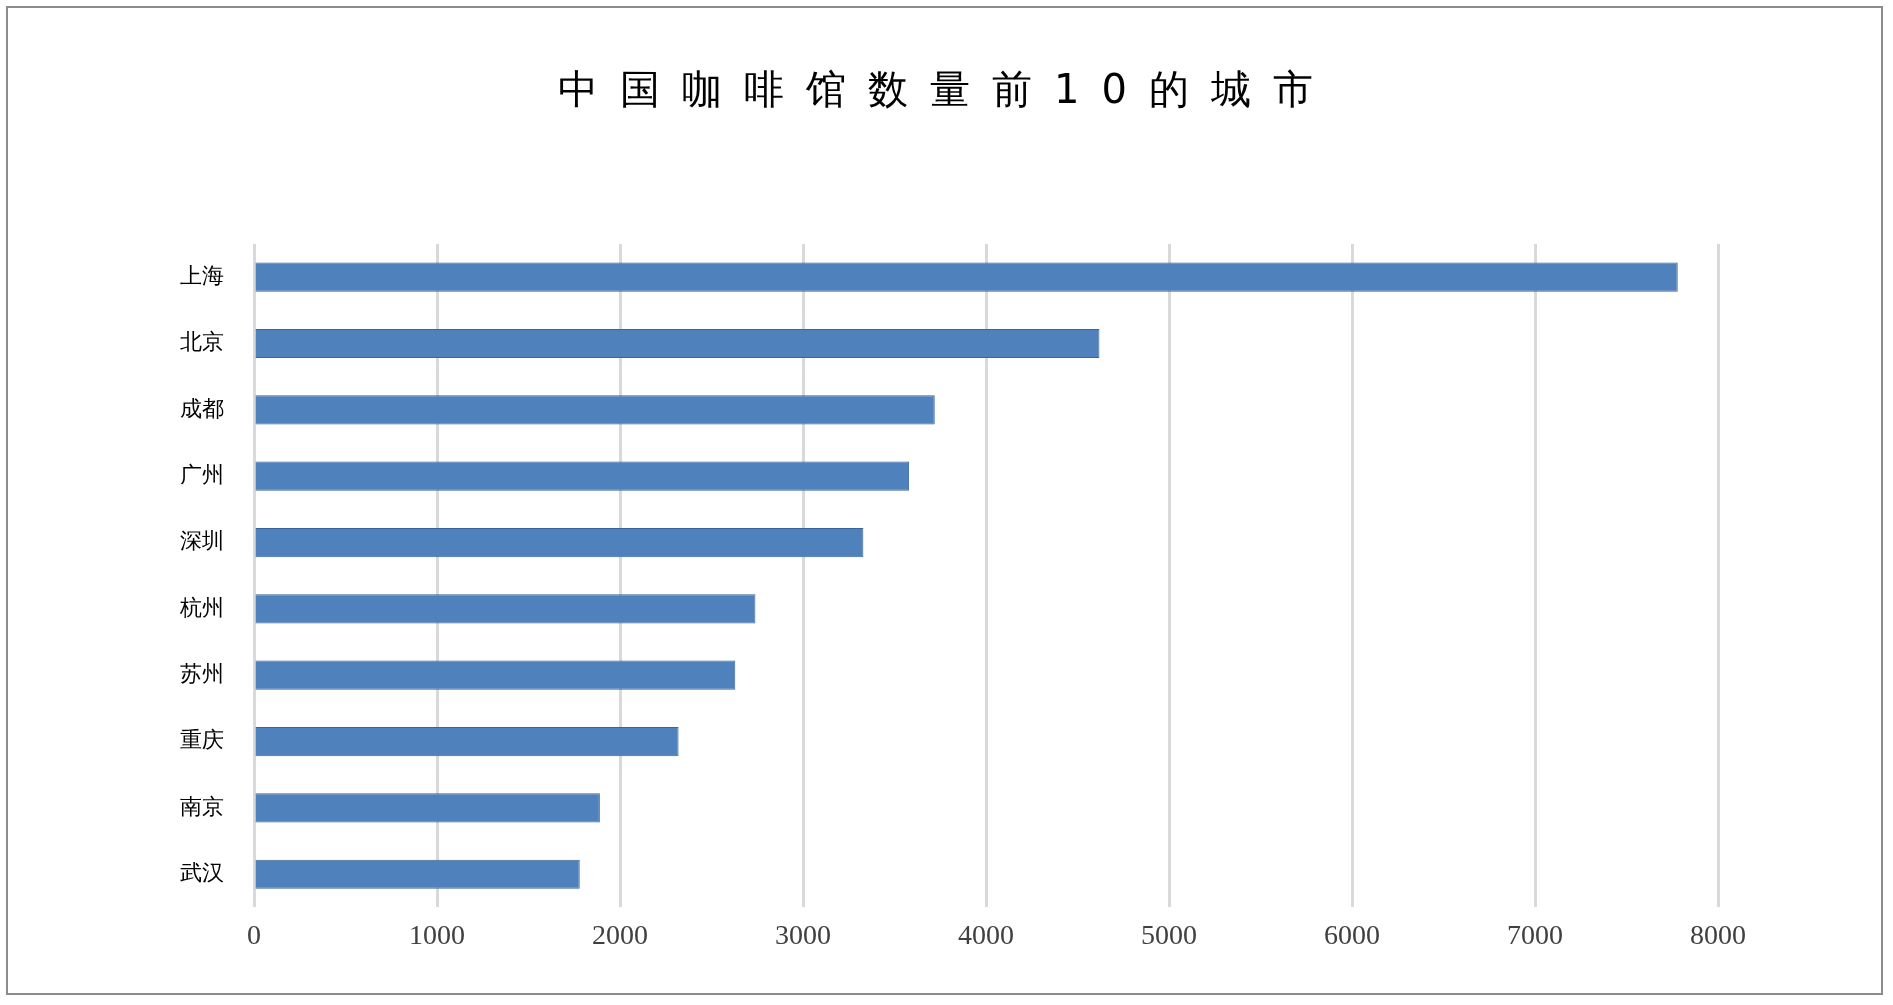  I want to click on y-tick-label: 上海, so click(202, 275).